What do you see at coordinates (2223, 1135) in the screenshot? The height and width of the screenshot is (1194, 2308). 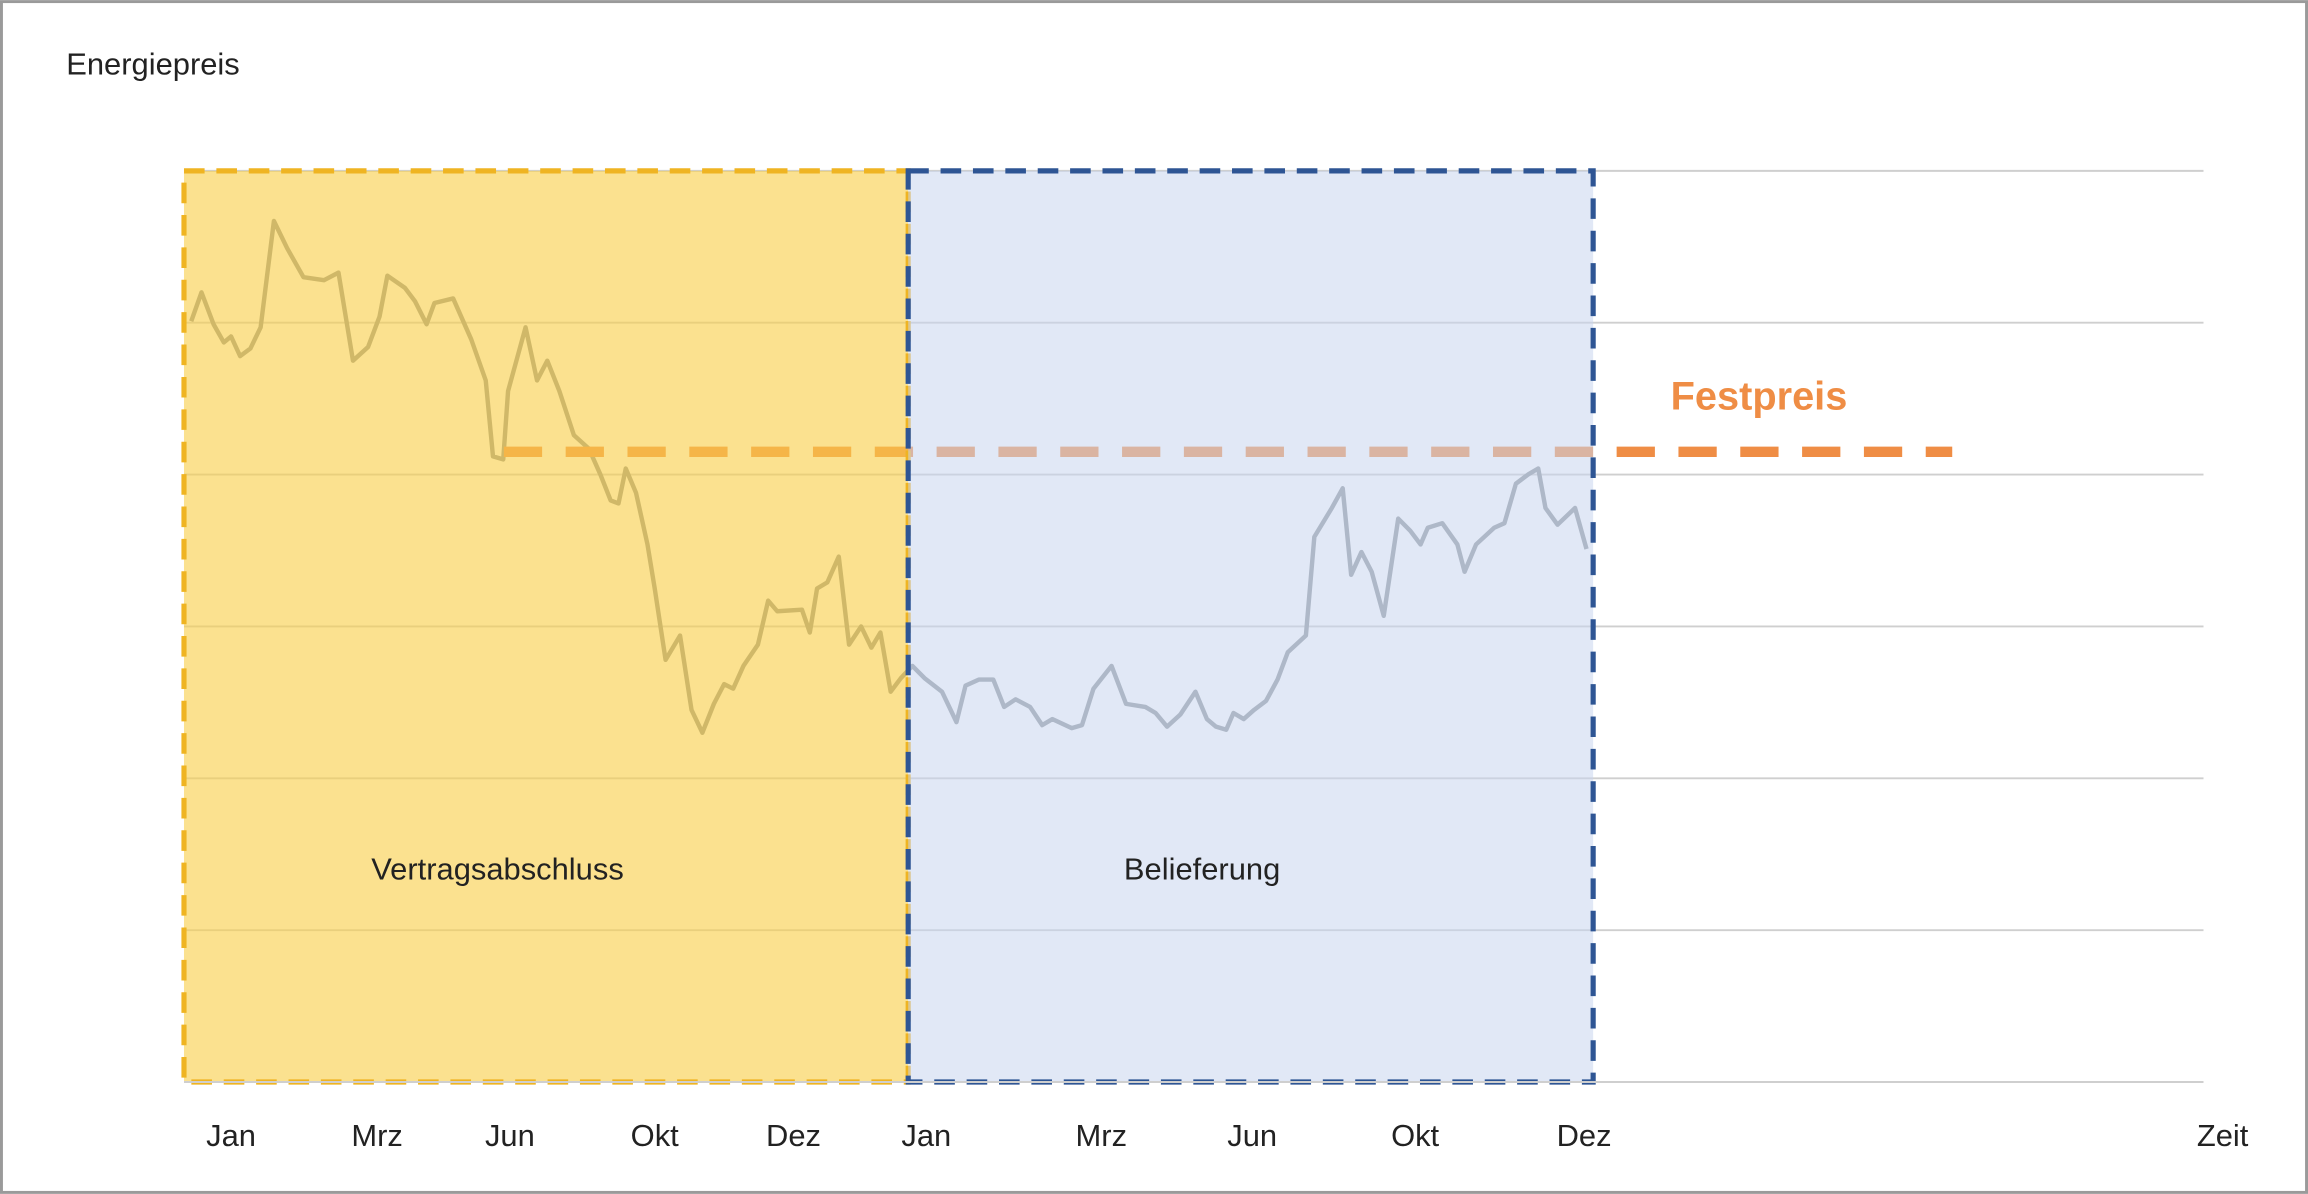 I see `x-axis-label: Zeit` at bounding box center [2223, 1135].